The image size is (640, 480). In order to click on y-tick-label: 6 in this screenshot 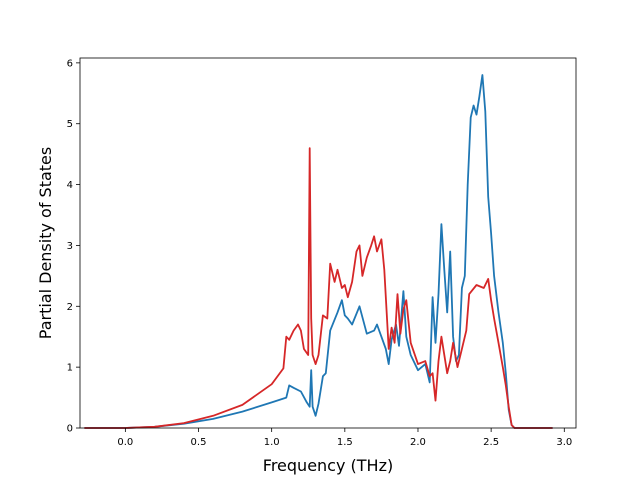, I will do `click(70, 63)`.